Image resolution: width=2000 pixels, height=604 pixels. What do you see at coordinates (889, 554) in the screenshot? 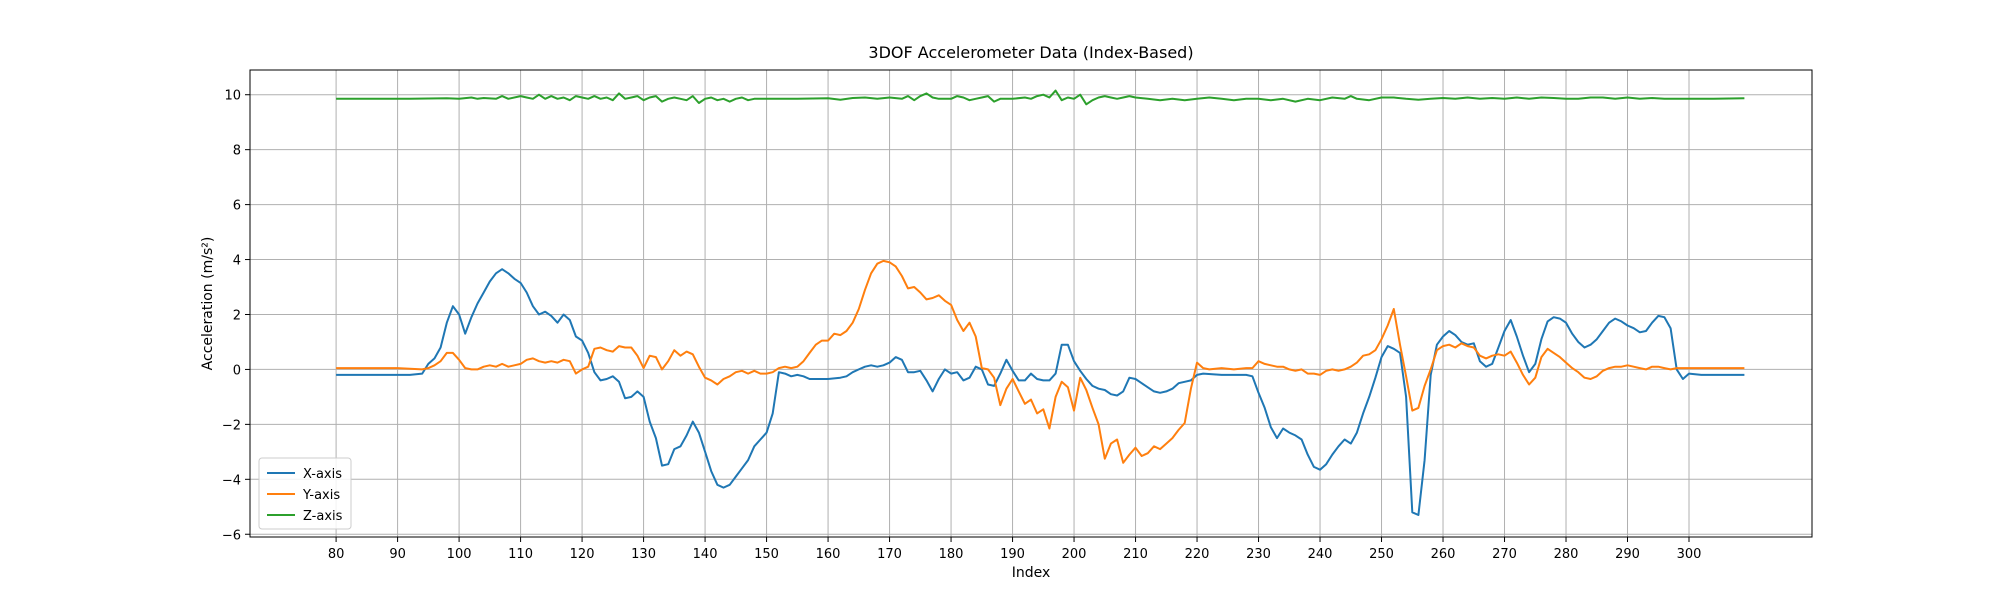
I see `x-tick-label: 170` at bounding box center [889, 554].